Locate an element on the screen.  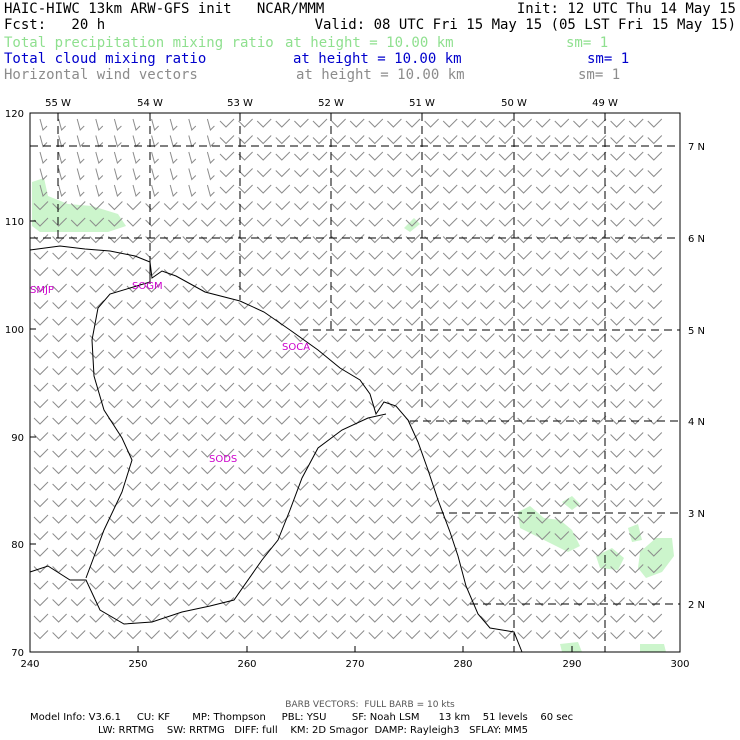
station-label: SOCA is located at coordinates (296, 347).